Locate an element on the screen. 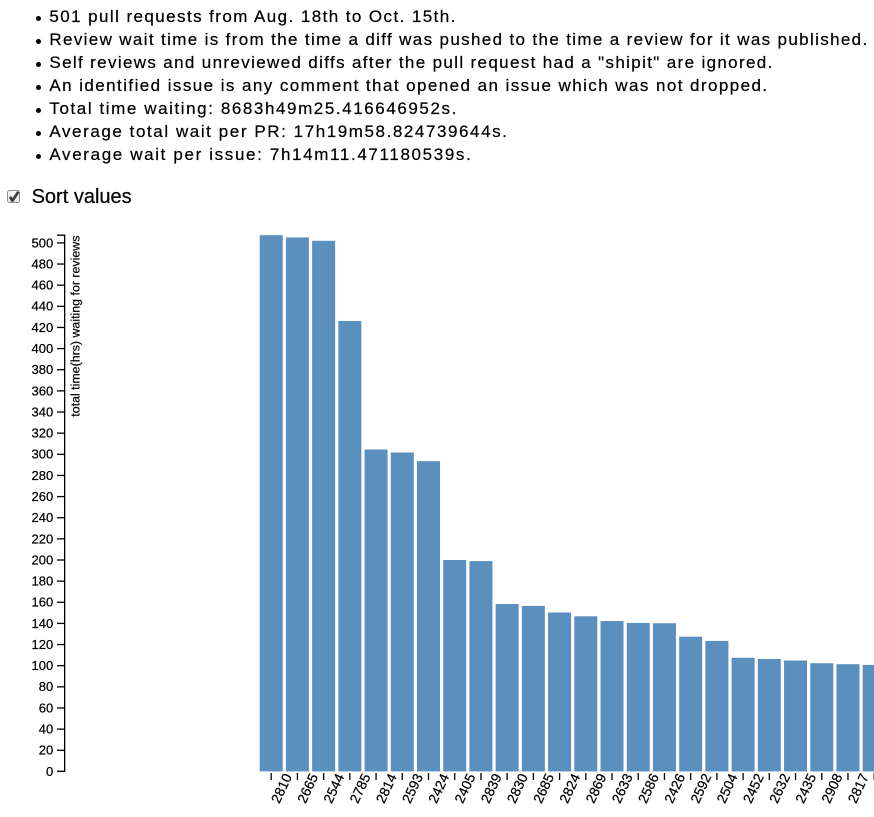 This screenshot has height=817, width=874. svg-text: 2592 is located at coordinates (701, 788).